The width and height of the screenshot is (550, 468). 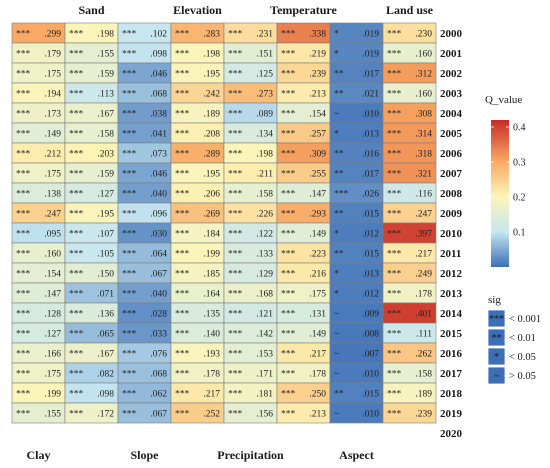 What do you see at coordinates (158, 55) in the screenshot?
I see `cell-value-label: .098` at bounding box center [158, 55].